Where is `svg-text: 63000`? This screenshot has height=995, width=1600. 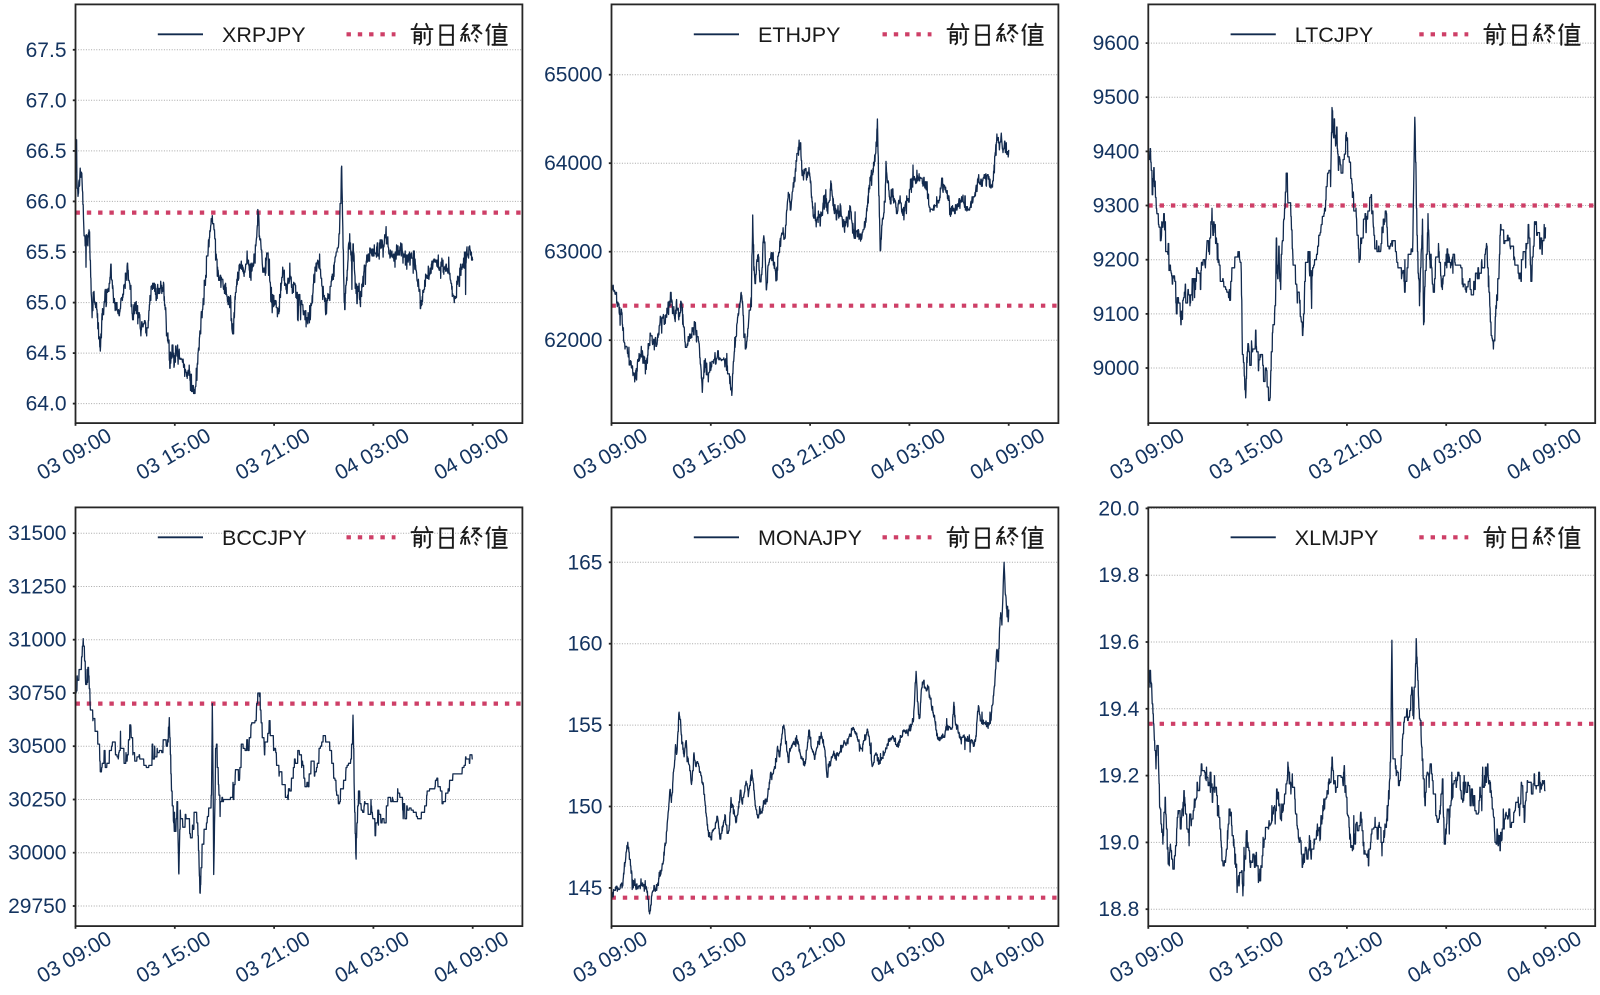
svg-text: 63000 is located at coordinates (573, 252).